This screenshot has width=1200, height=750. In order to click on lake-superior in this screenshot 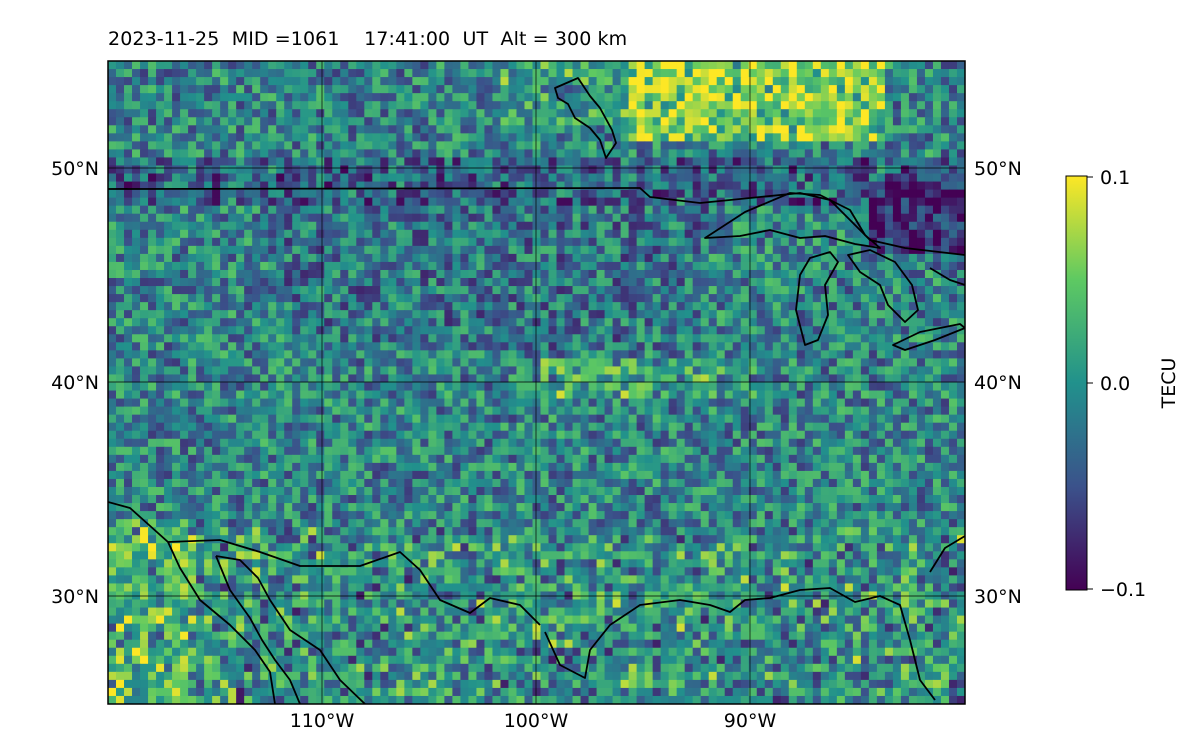, I will do `click(792, 220)`.